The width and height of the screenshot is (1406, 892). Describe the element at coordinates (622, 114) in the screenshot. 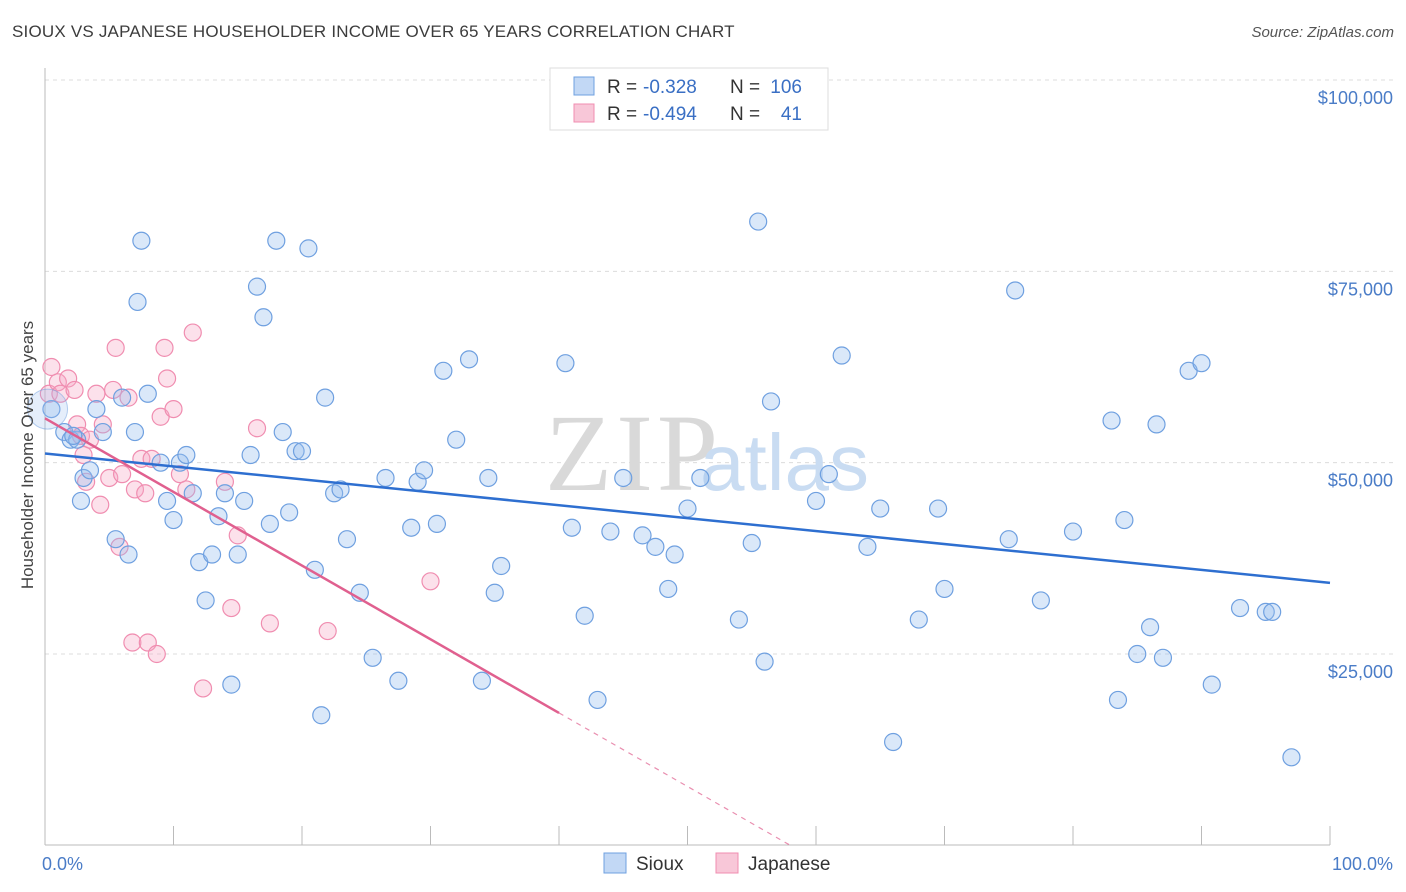

I see `legend-r-label-japanese: R =` at that location.